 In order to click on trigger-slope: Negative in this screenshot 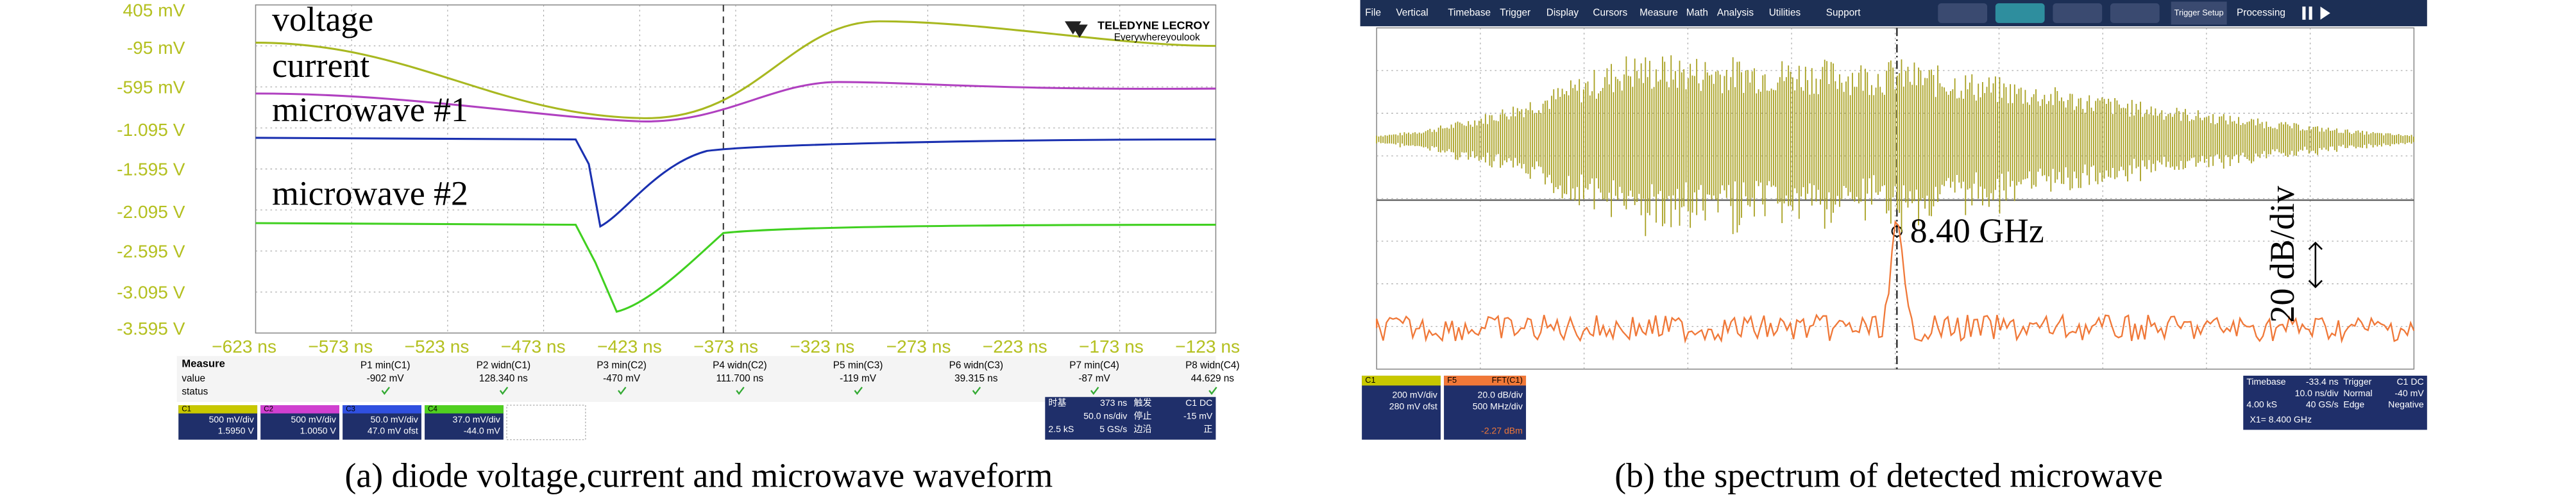, I will do `click(2406, 404)`.